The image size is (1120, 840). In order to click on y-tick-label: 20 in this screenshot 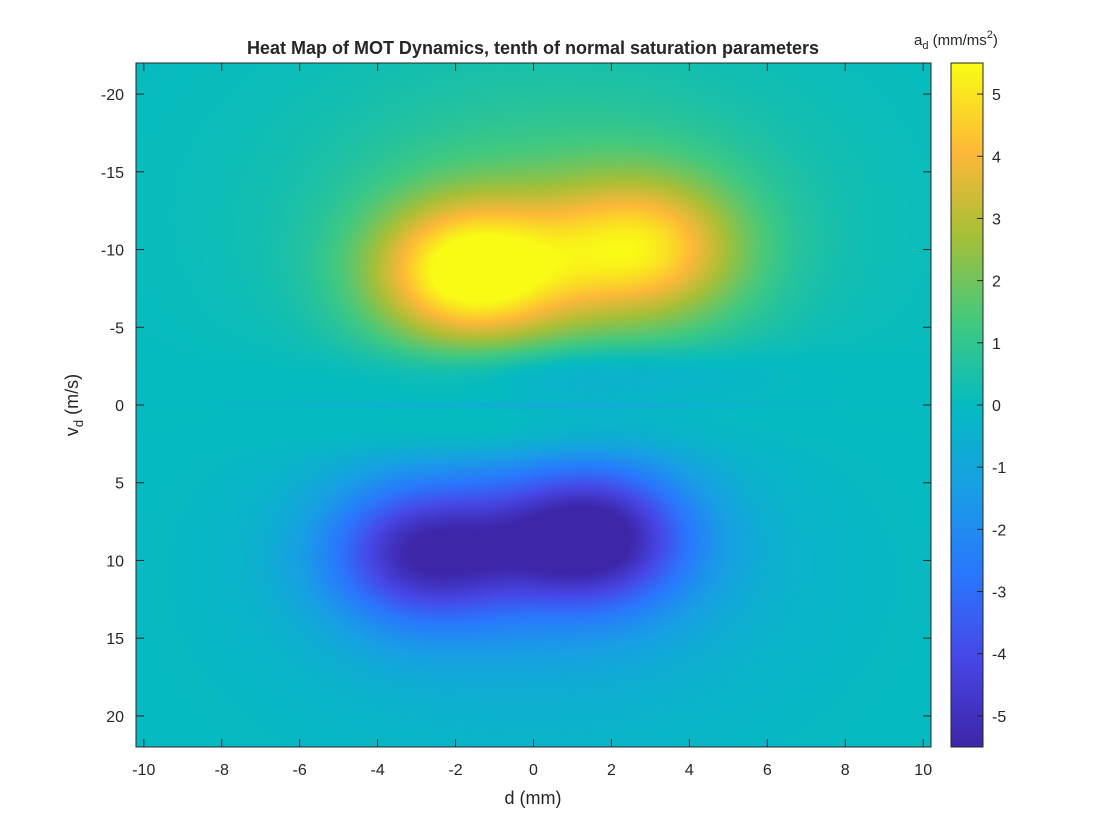, I will do `click(115, 717)`.